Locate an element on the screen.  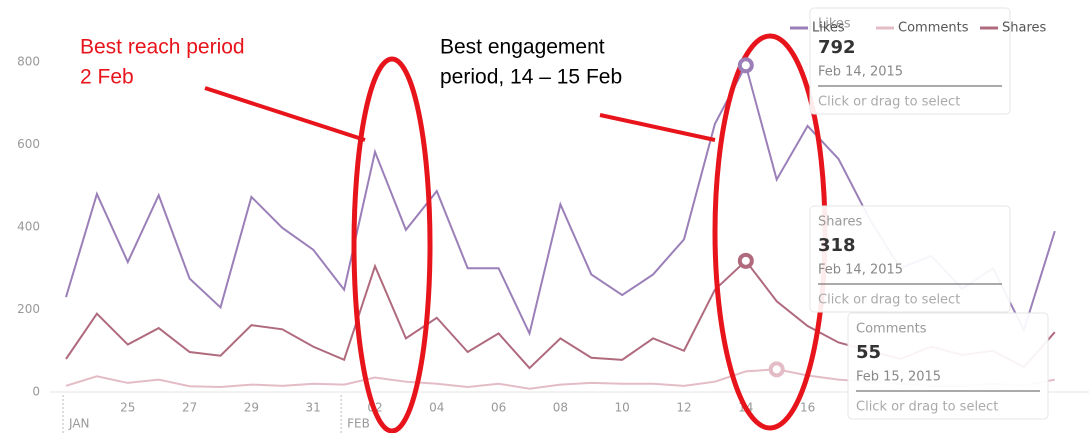
x-tick-label: 06 is located at coordinates (498, 408).